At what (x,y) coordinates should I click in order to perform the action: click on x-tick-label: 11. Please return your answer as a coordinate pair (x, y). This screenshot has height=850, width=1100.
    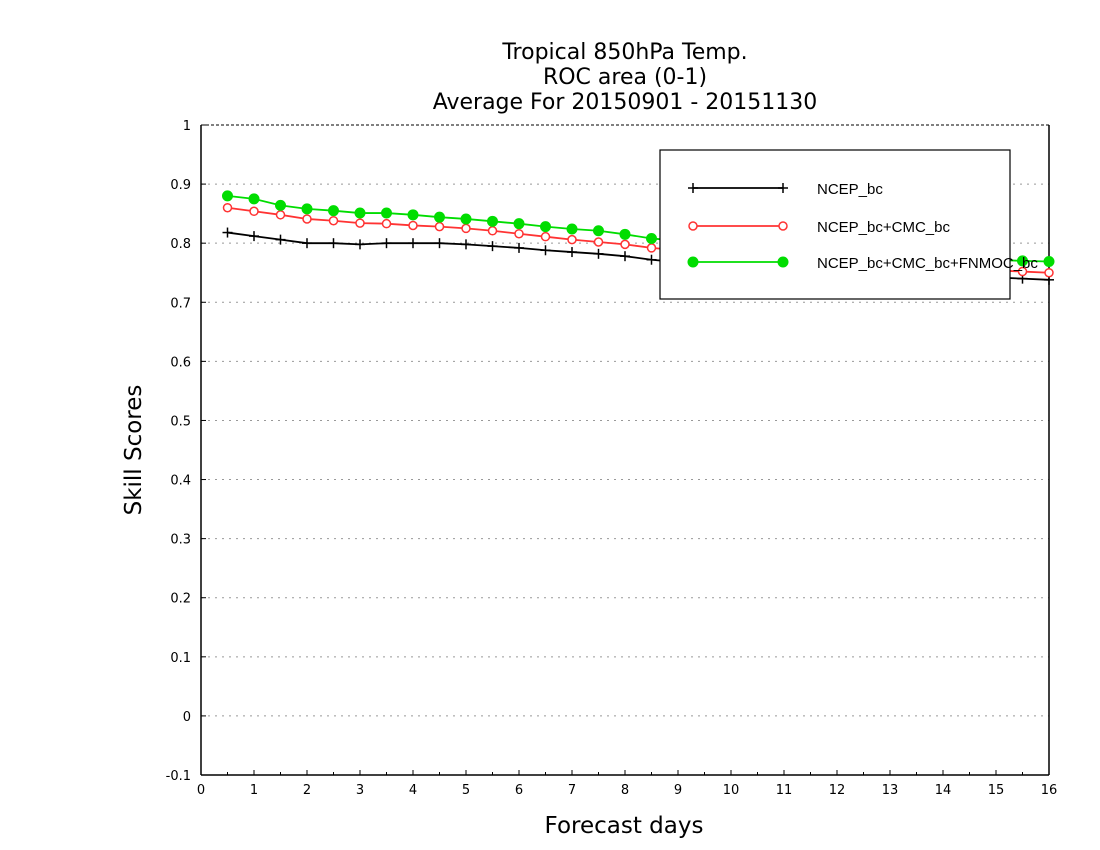
    Looking at the image, I should click on (784, 790).